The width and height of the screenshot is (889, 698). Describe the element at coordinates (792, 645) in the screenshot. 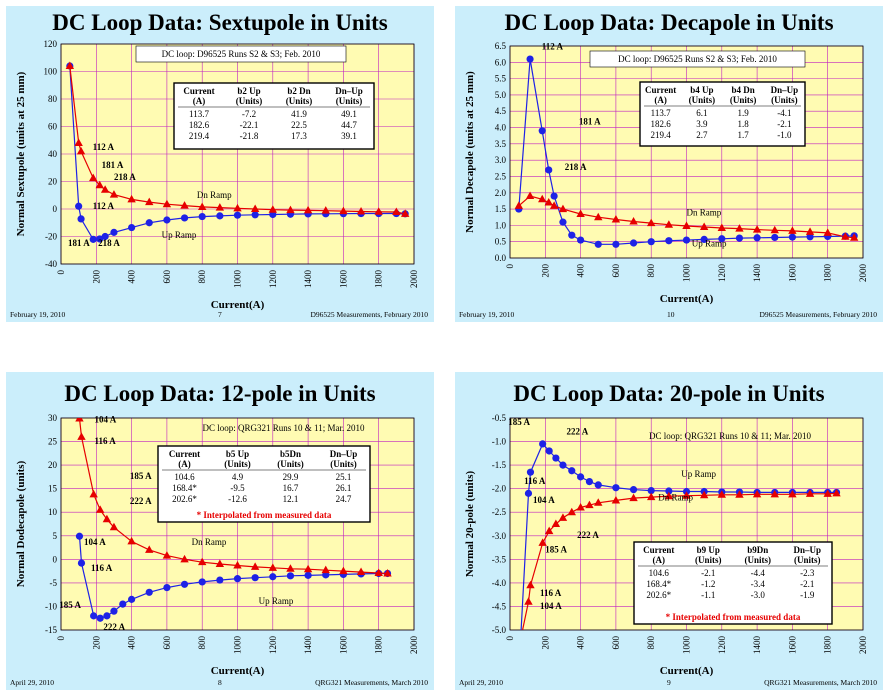

I see `x-tick-label: 1600` at that location.